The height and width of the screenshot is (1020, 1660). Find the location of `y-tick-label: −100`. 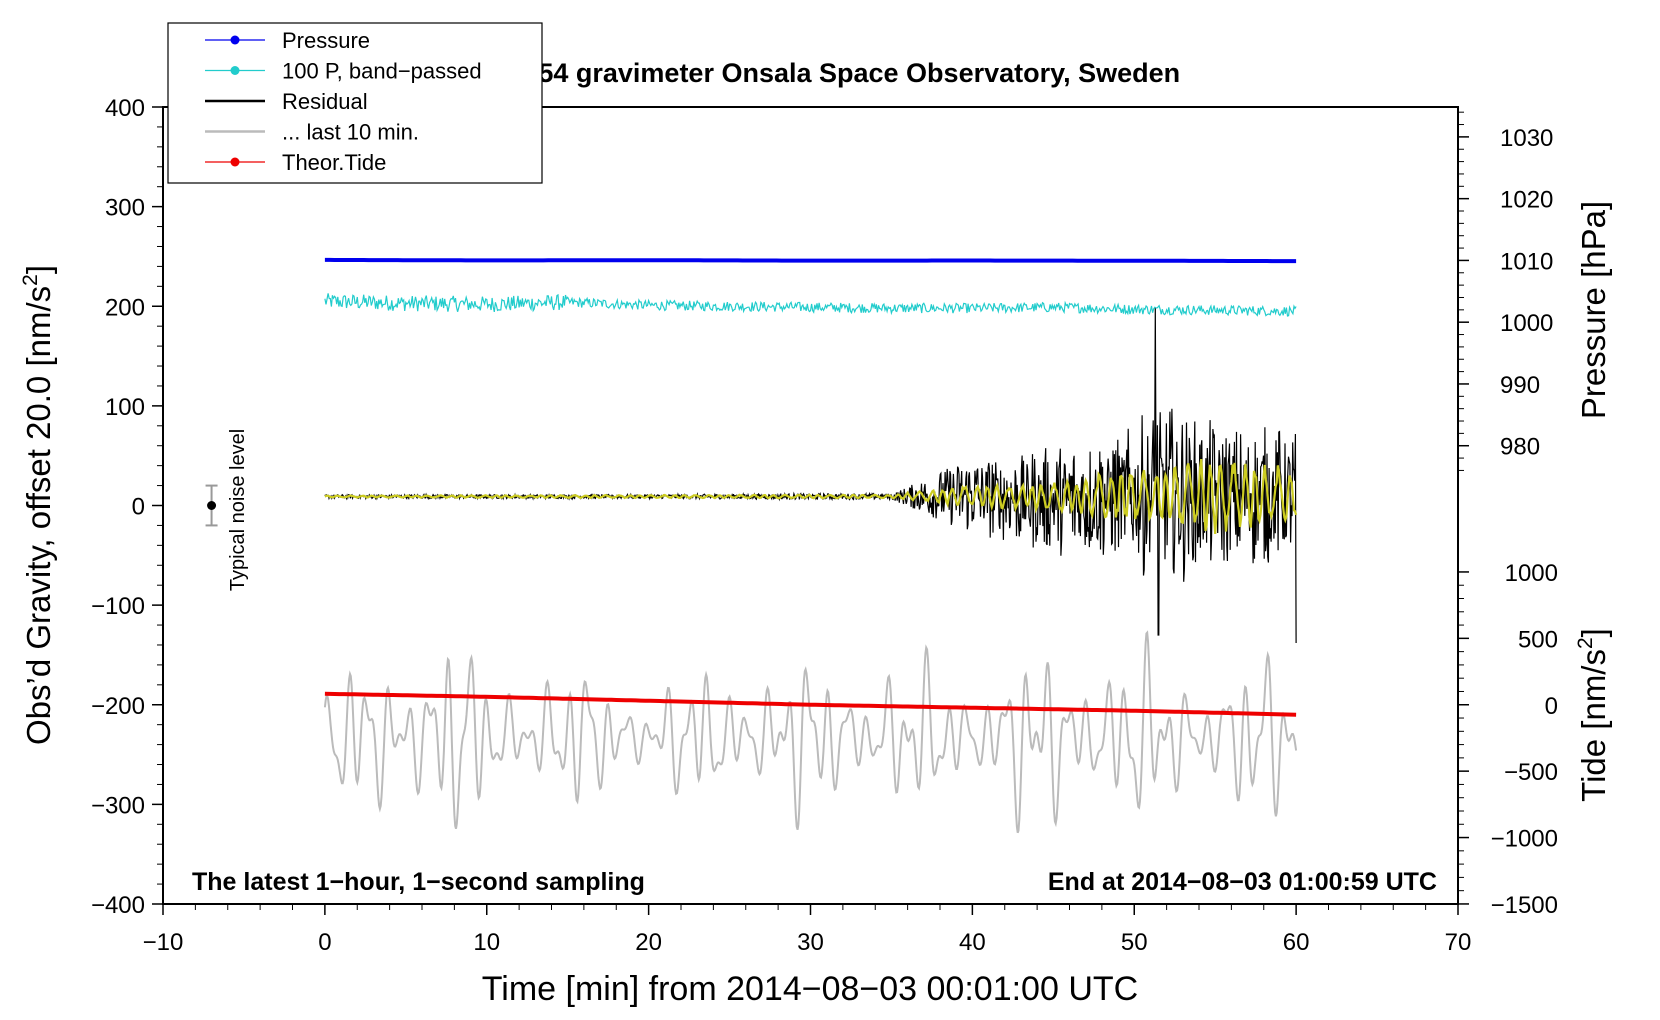

y-tick-label: −100 is located at coordinates (118, 606).